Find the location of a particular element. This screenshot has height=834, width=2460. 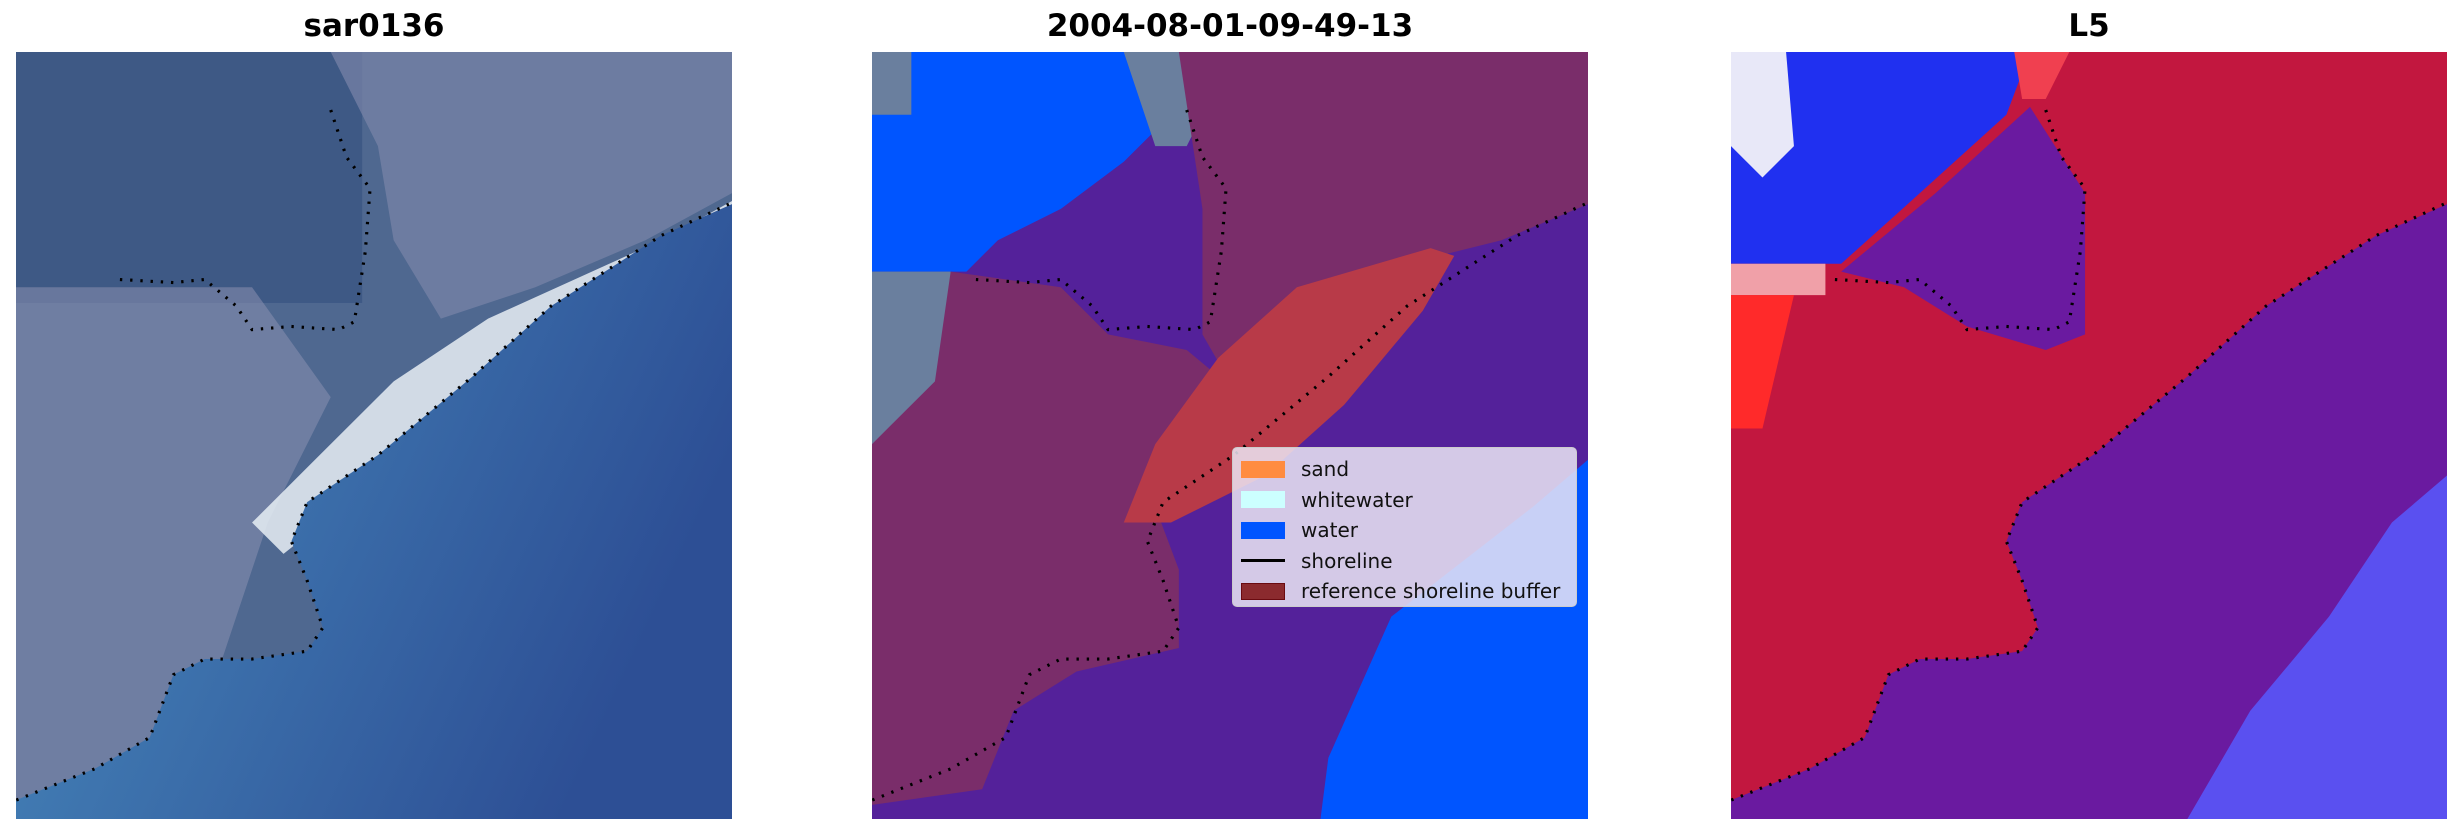

legend-item-water: water is located at coordinates (1404, 530).